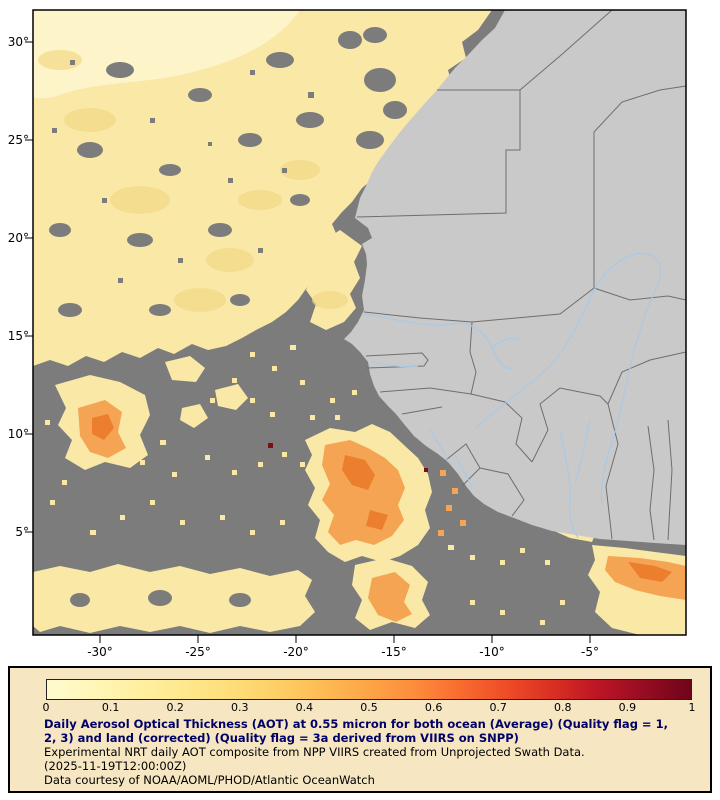  I want to click on lat-tick-label: 15°, so click(18, 336).